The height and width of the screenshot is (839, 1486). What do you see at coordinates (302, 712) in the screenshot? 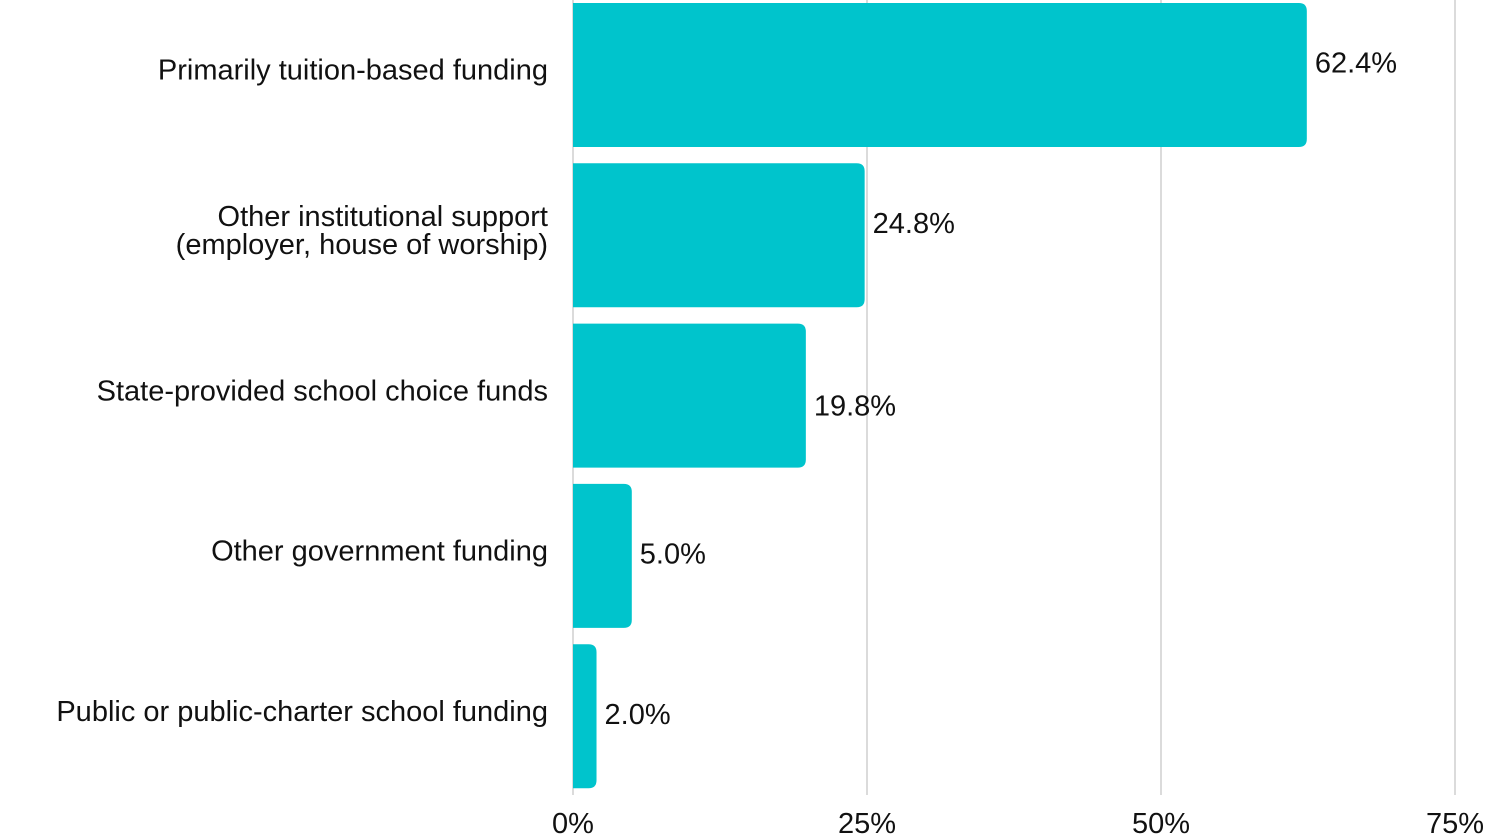
I see `category-label-4: Public or public-charter school funding` at bounding box center [302, 712].